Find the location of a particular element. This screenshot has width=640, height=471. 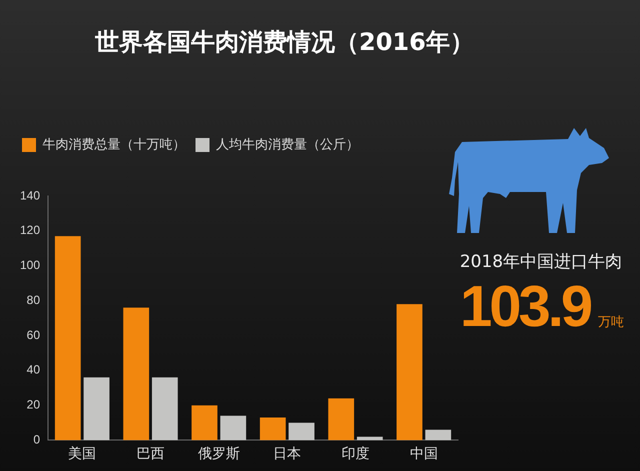

legend-label: 牛肉消费总量（十万吨） is located at coordinates (114, 144).